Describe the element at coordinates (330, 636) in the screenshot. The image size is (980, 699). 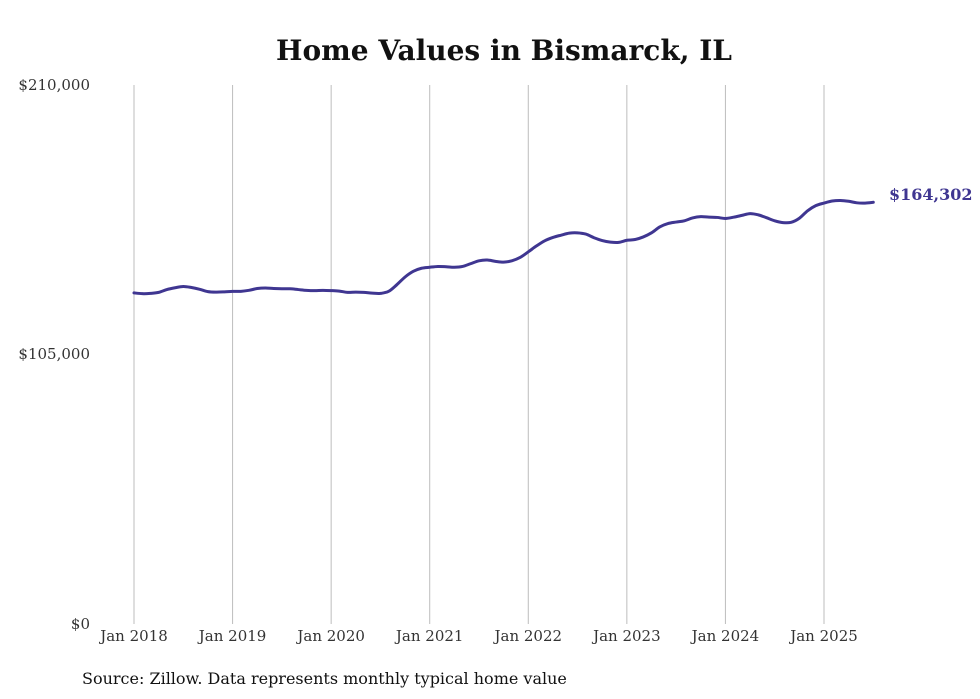
I see `x-tick-label: Jan 2020` at that location.